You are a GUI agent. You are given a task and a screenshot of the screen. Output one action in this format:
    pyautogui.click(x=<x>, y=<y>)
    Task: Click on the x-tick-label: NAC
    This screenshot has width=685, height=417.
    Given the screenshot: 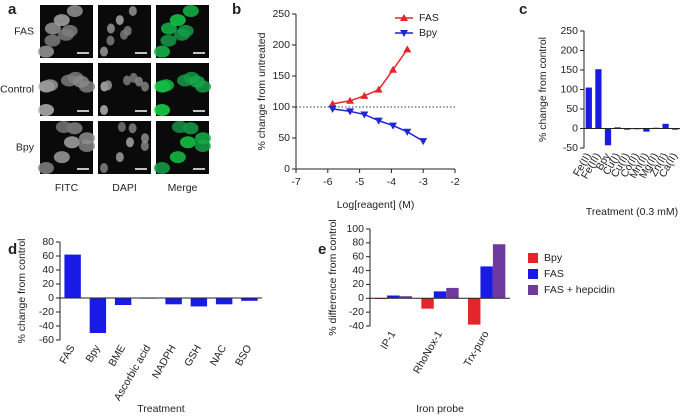 What is the action you would take?
    pyautogui.click(x=219, y=356)
    